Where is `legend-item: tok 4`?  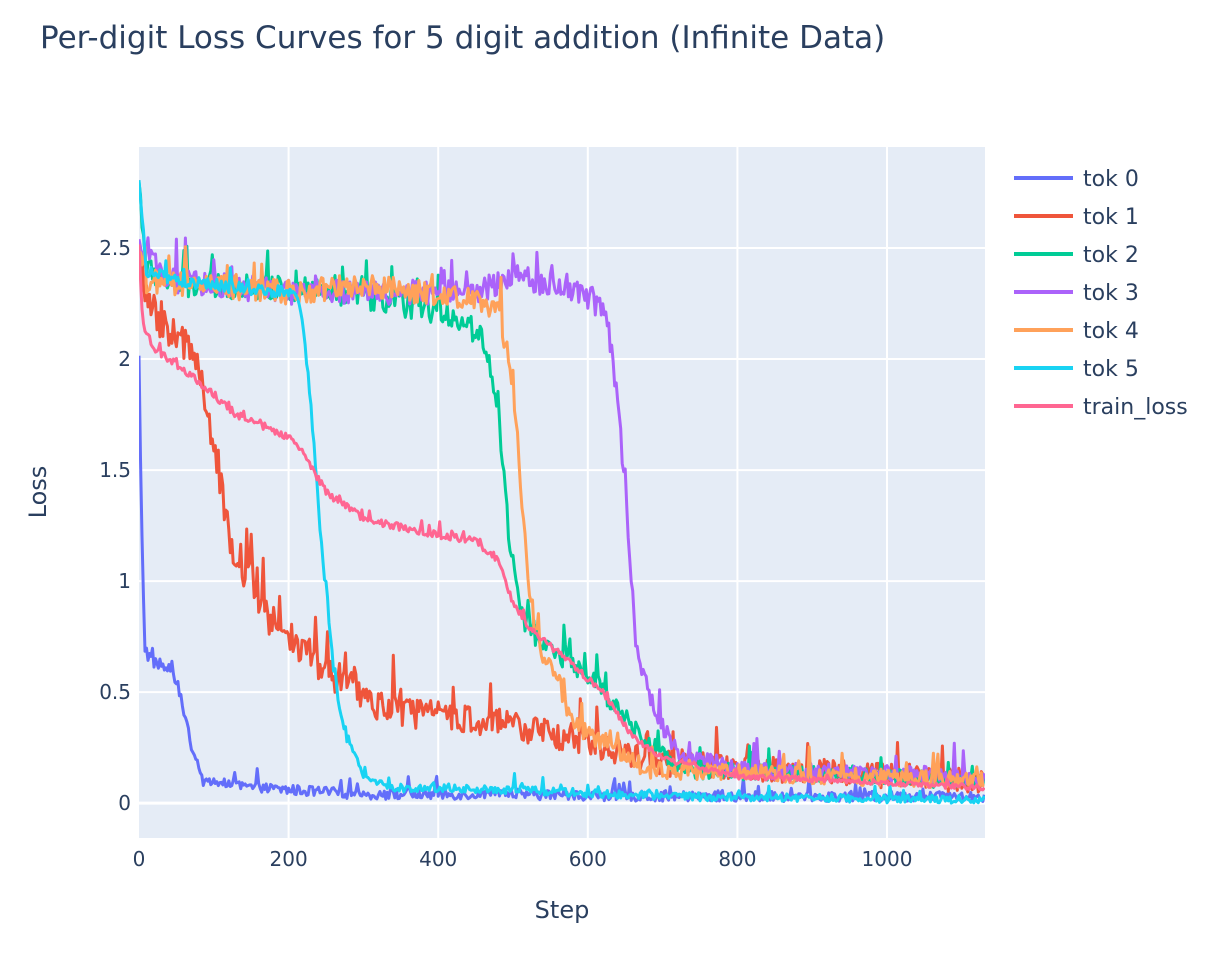 legend-item: tok 4 is located at coordinates (1076, 331).